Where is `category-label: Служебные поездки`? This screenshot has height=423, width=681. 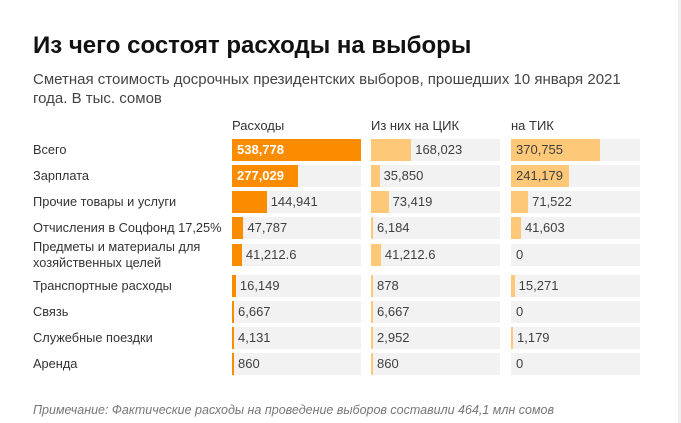
category-label: Служебные поездки is located at coordinates (93, 337).